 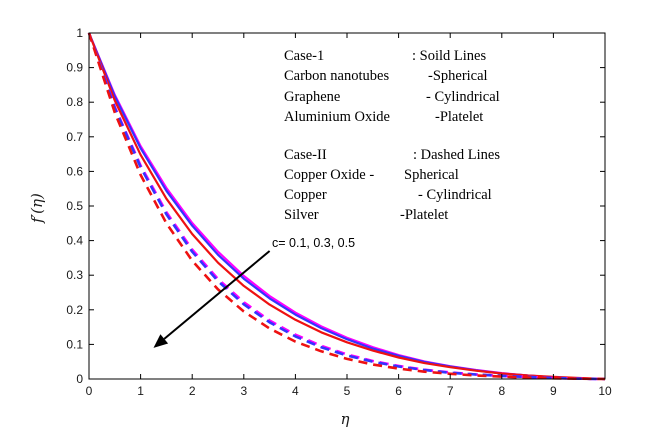 I want to click on x-axis-title: η, so click(x=345, y=419).